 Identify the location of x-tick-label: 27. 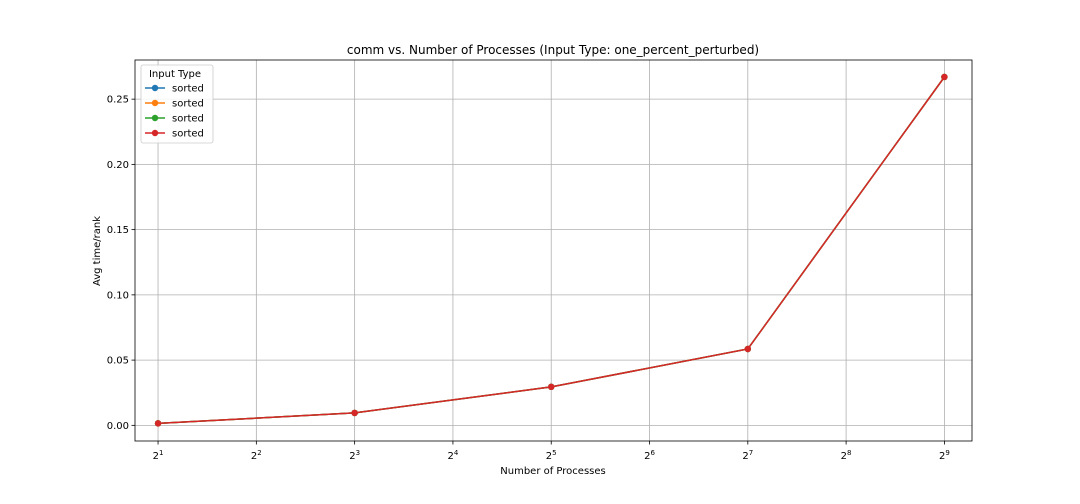
(747, 455).